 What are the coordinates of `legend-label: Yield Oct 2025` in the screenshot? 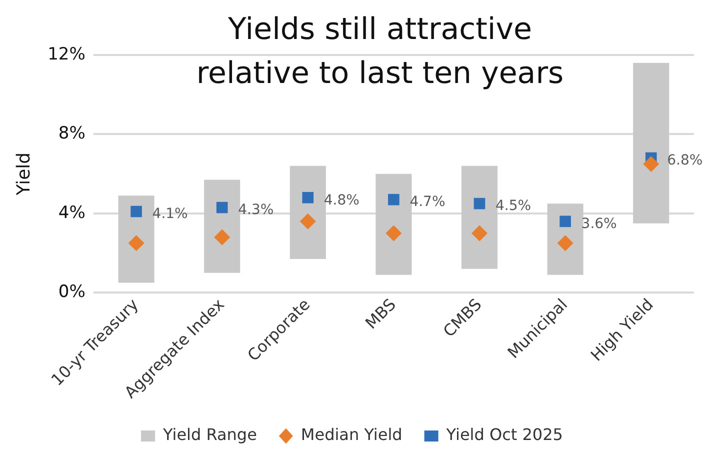 It's located at (504, 434).